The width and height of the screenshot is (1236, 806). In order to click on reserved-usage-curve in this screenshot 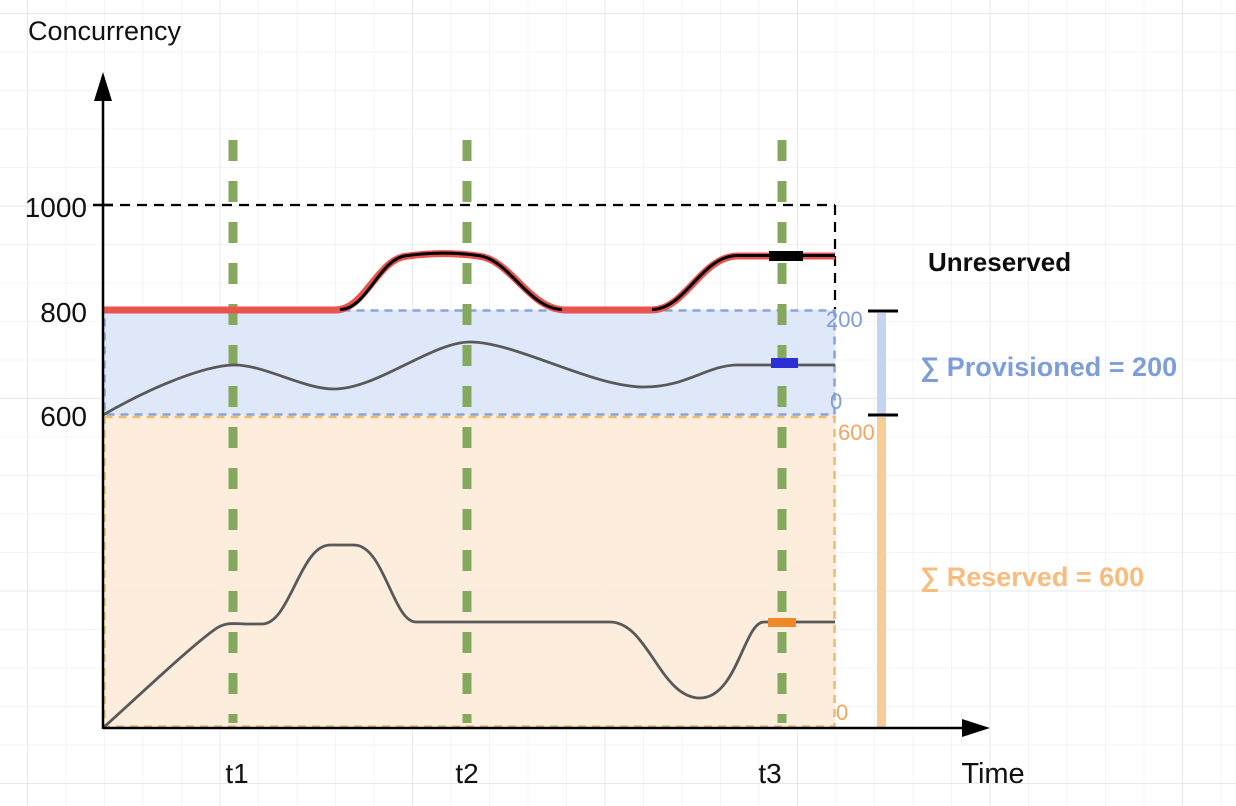, I will do `click(468, 636)`.